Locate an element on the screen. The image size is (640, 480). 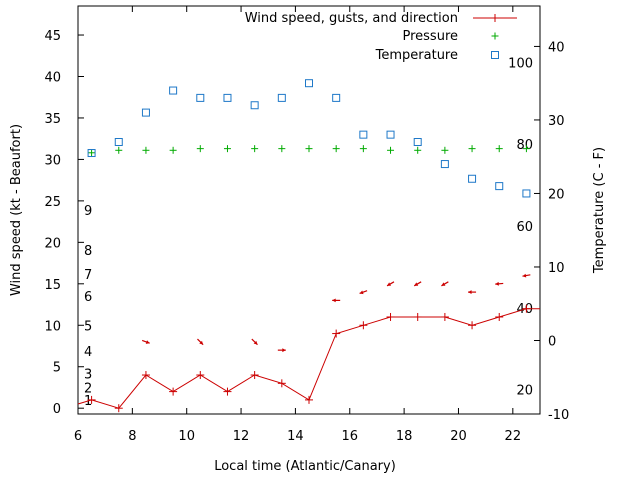
legend-label: Pressure is located at coordinates (430, 36).